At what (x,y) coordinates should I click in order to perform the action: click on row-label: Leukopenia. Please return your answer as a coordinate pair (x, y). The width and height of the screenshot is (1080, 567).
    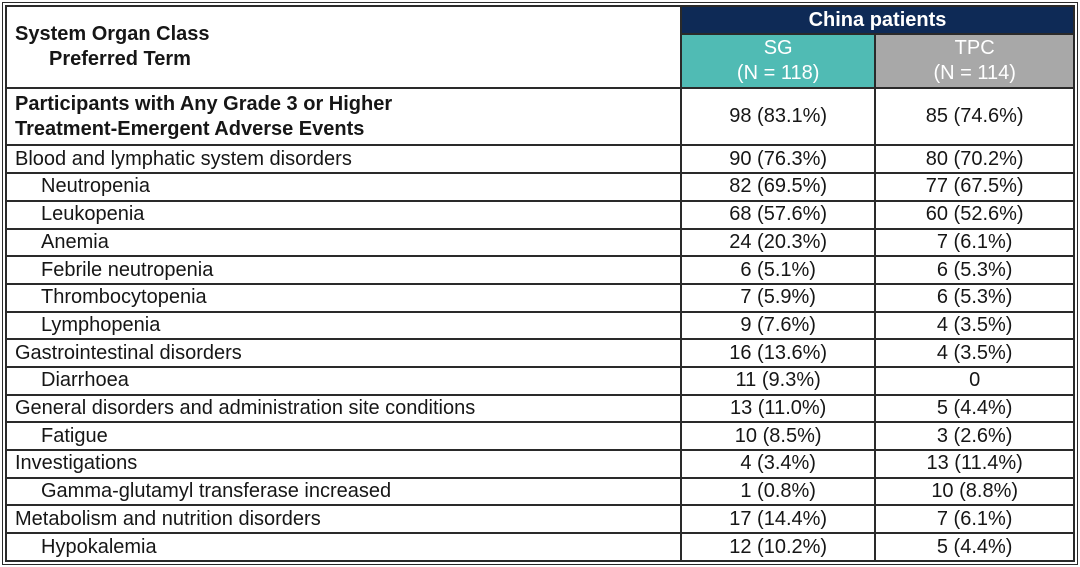
    Looking at the image, I should click on (343, 214).